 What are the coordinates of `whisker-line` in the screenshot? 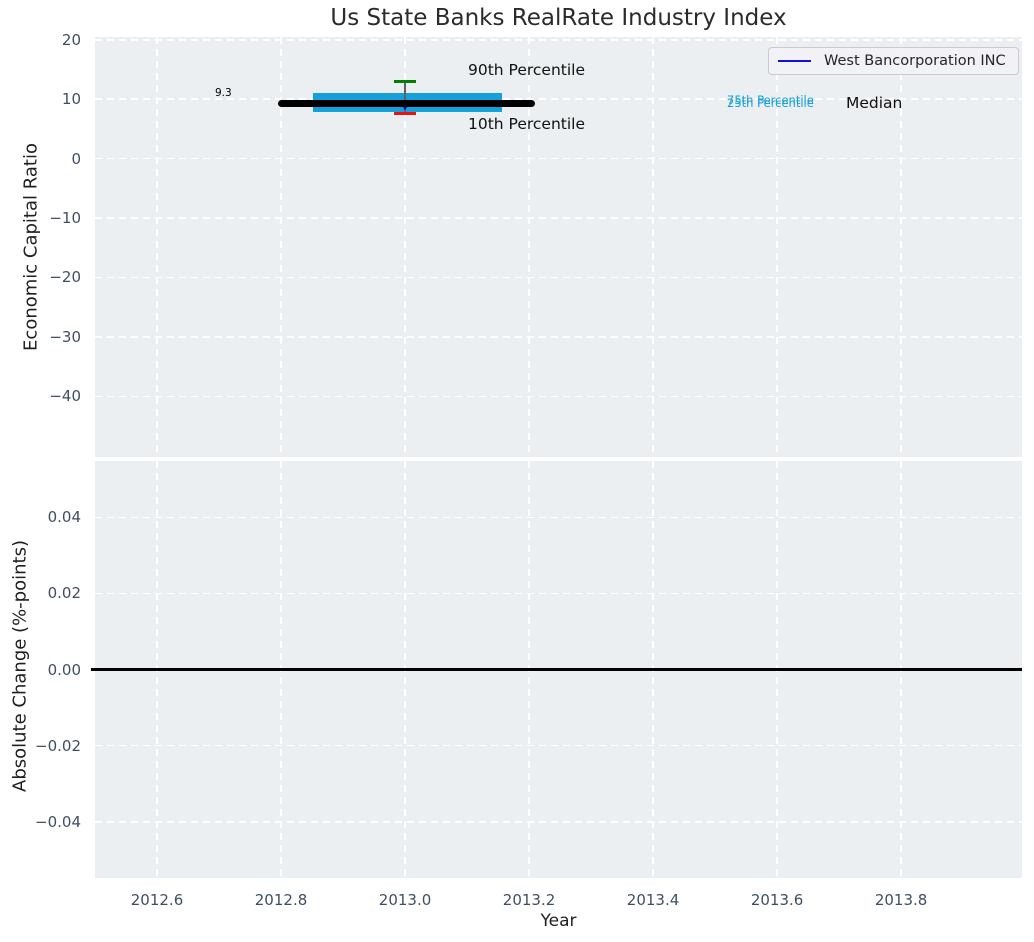 It's located at (405, 97).